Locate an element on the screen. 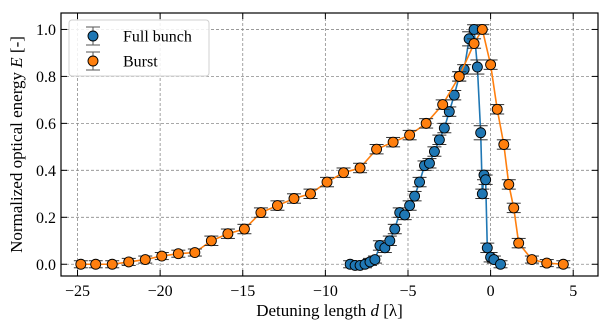  legend-marker-burst is located at coordinates (93, 61).